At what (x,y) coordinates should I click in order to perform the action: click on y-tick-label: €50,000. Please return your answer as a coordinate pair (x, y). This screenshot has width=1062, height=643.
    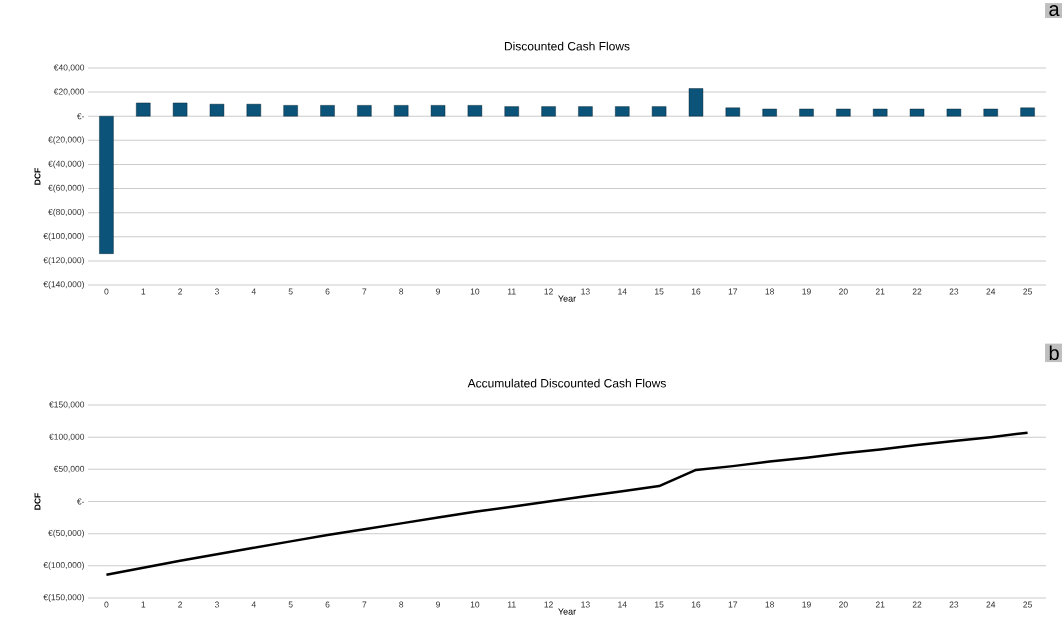
    Looking at the image, I should click on (69, 469).